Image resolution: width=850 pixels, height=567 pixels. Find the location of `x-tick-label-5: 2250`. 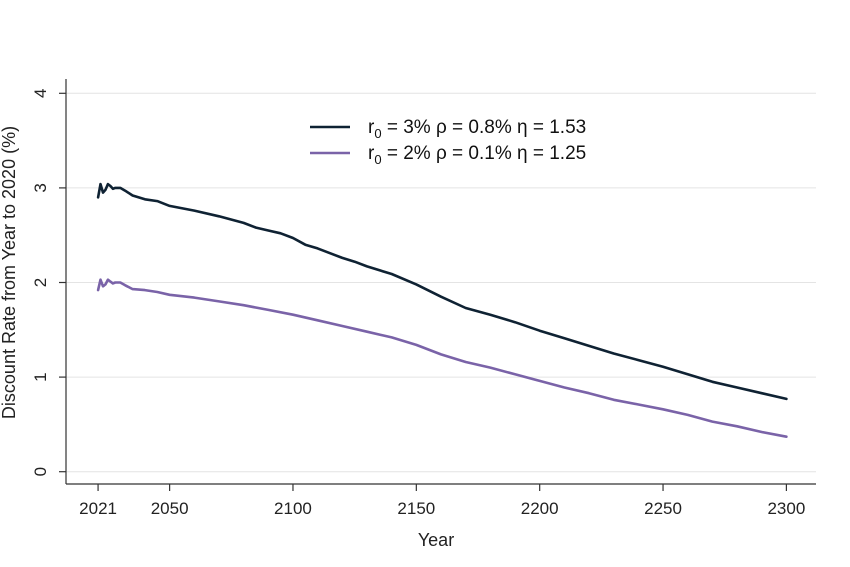

x-tick-label-5: 2250 is located at coordinates (663, 508).